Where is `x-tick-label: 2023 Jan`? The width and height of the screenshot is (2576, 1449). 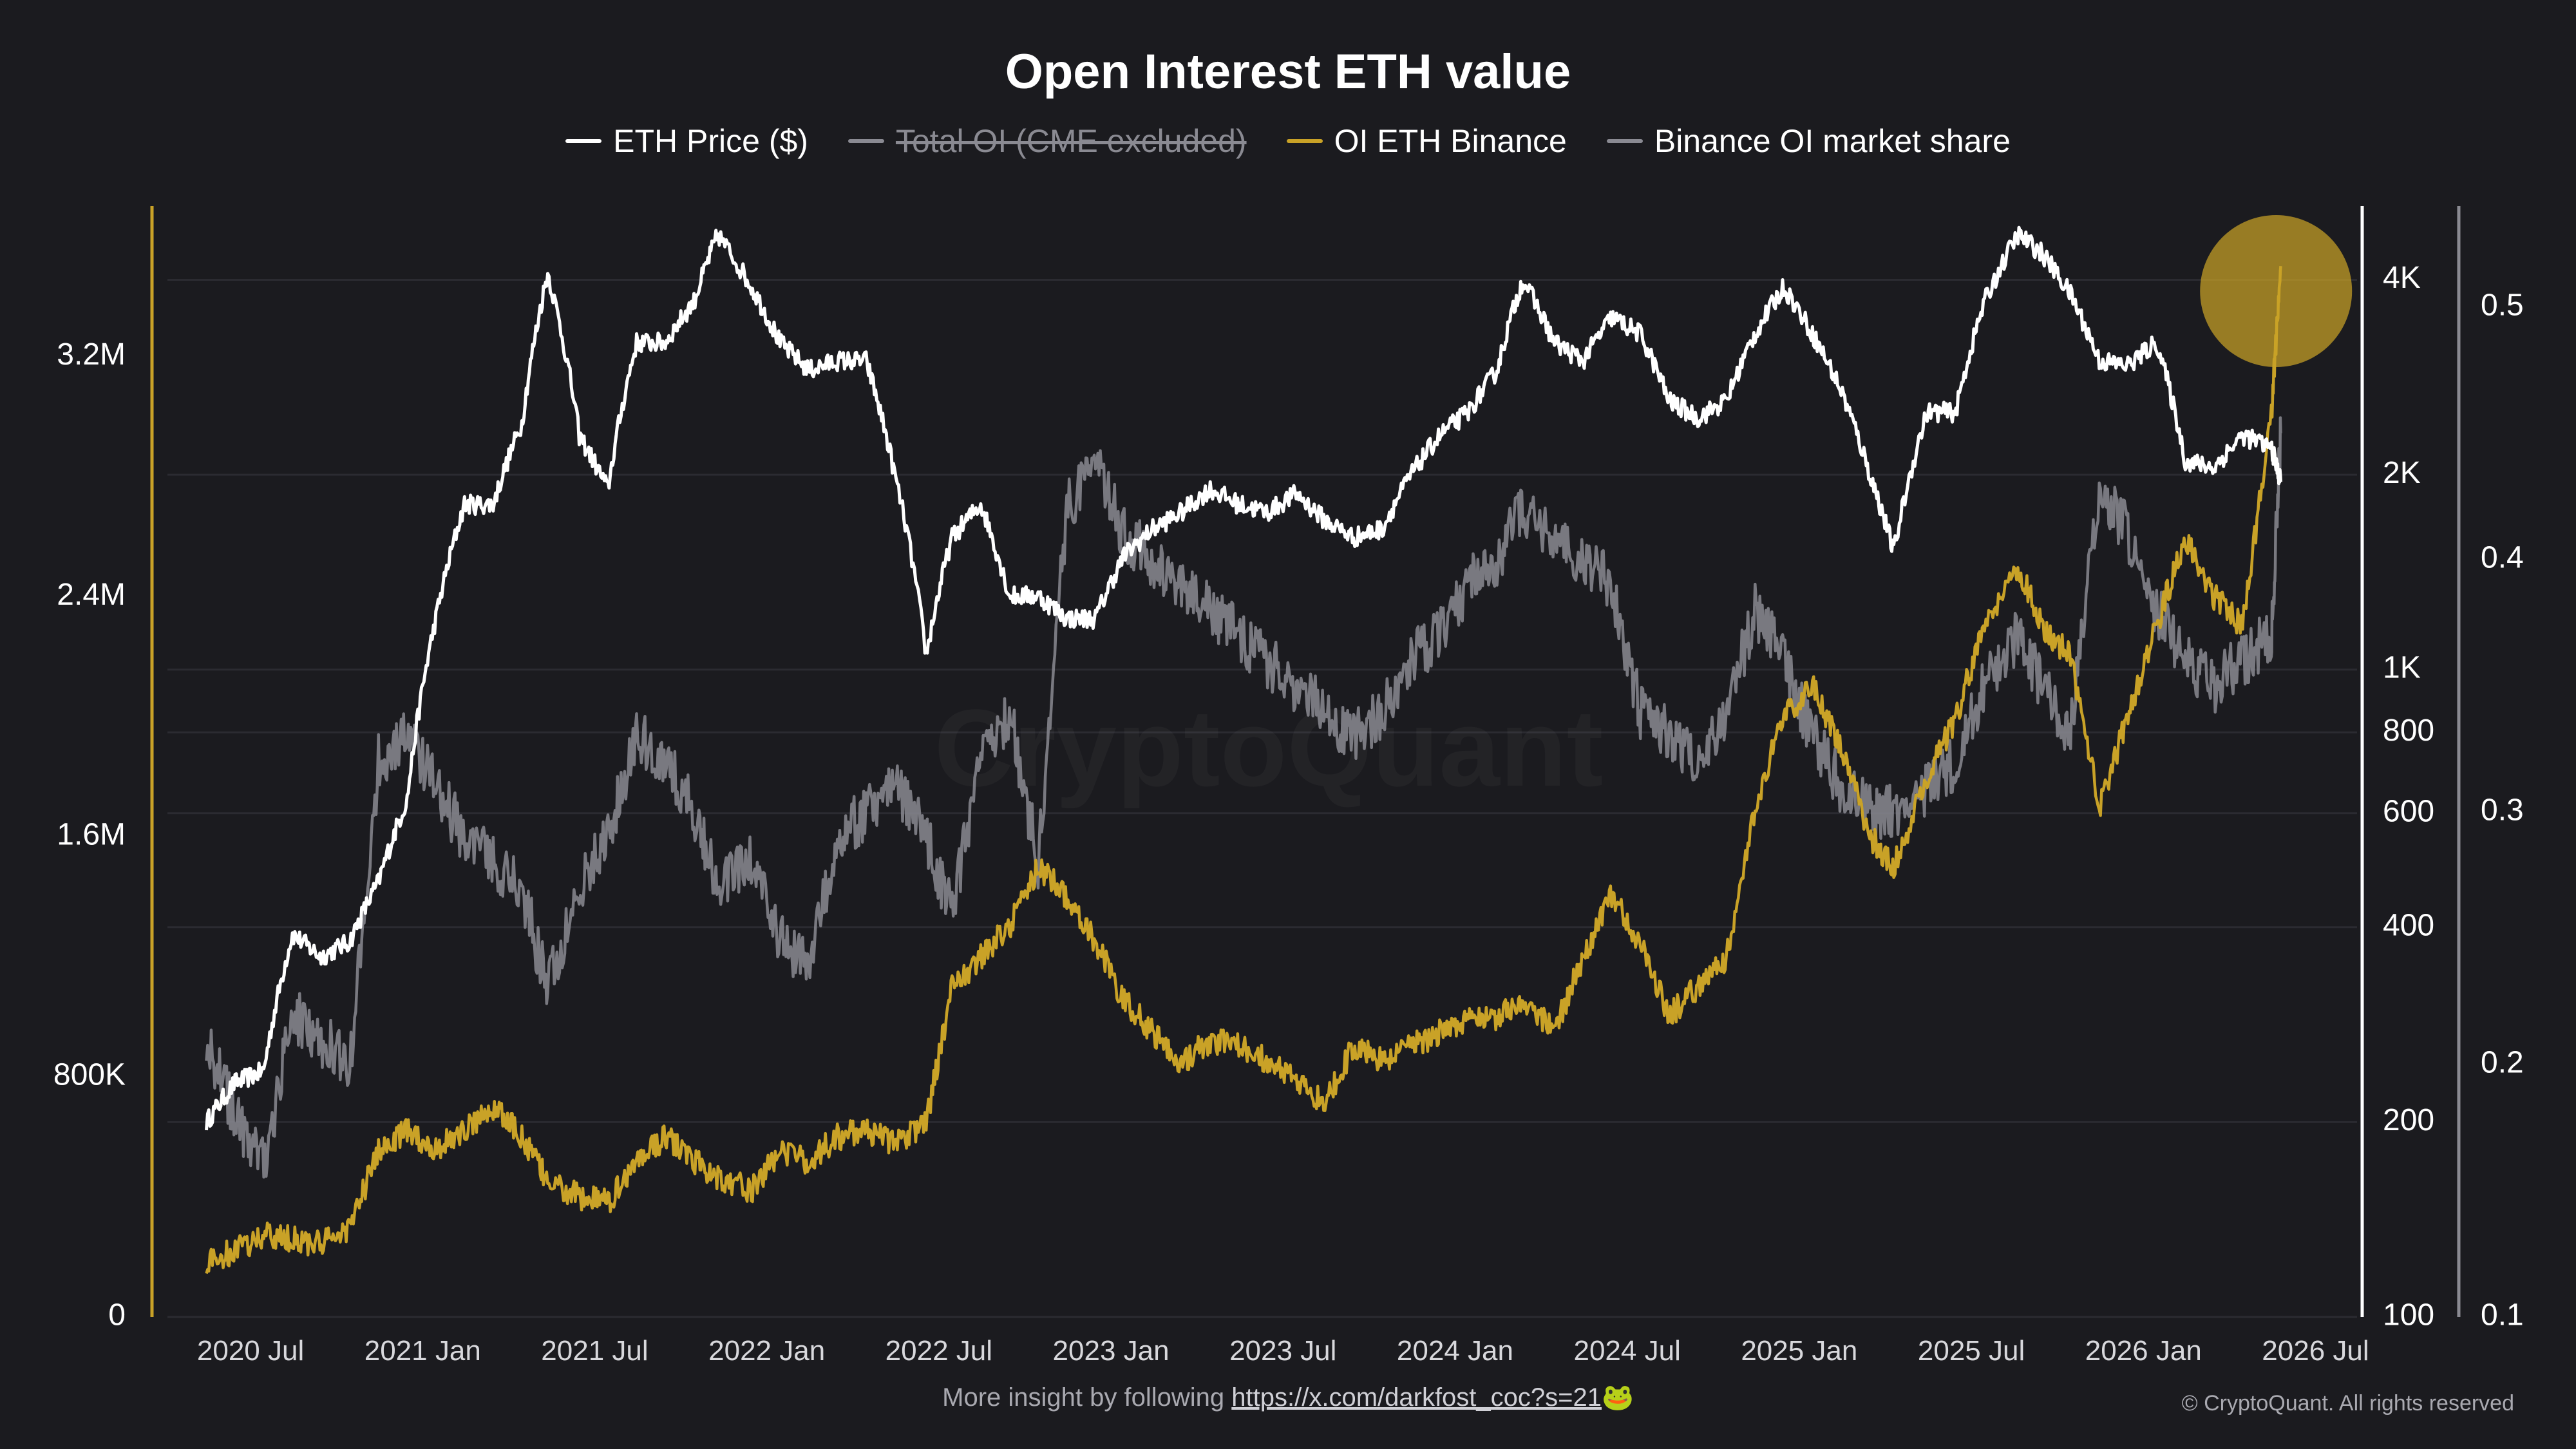
x-tick-label: 2023 Jan is located at coordinates (1111, 1351).